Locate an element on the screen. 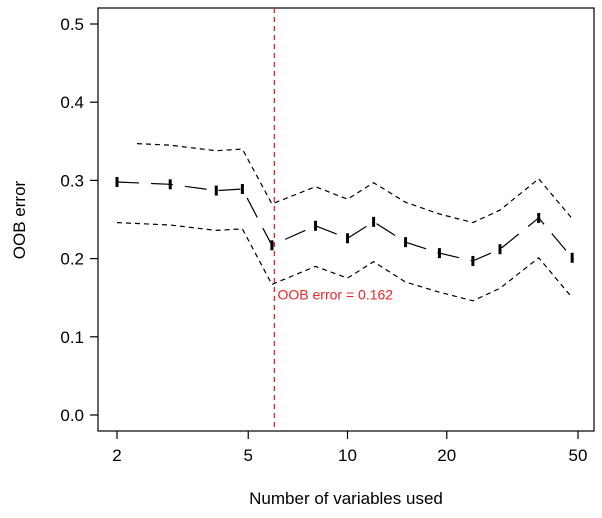 The width and height of the screenshot is (602, 518). x-tick-label: 10 is located at coordinates (347, 455).